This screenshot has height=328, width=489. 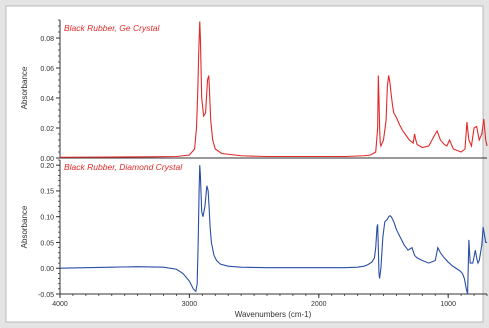 I want to click on top-plot-y-minor-ticks, so click(x=59, y=89).